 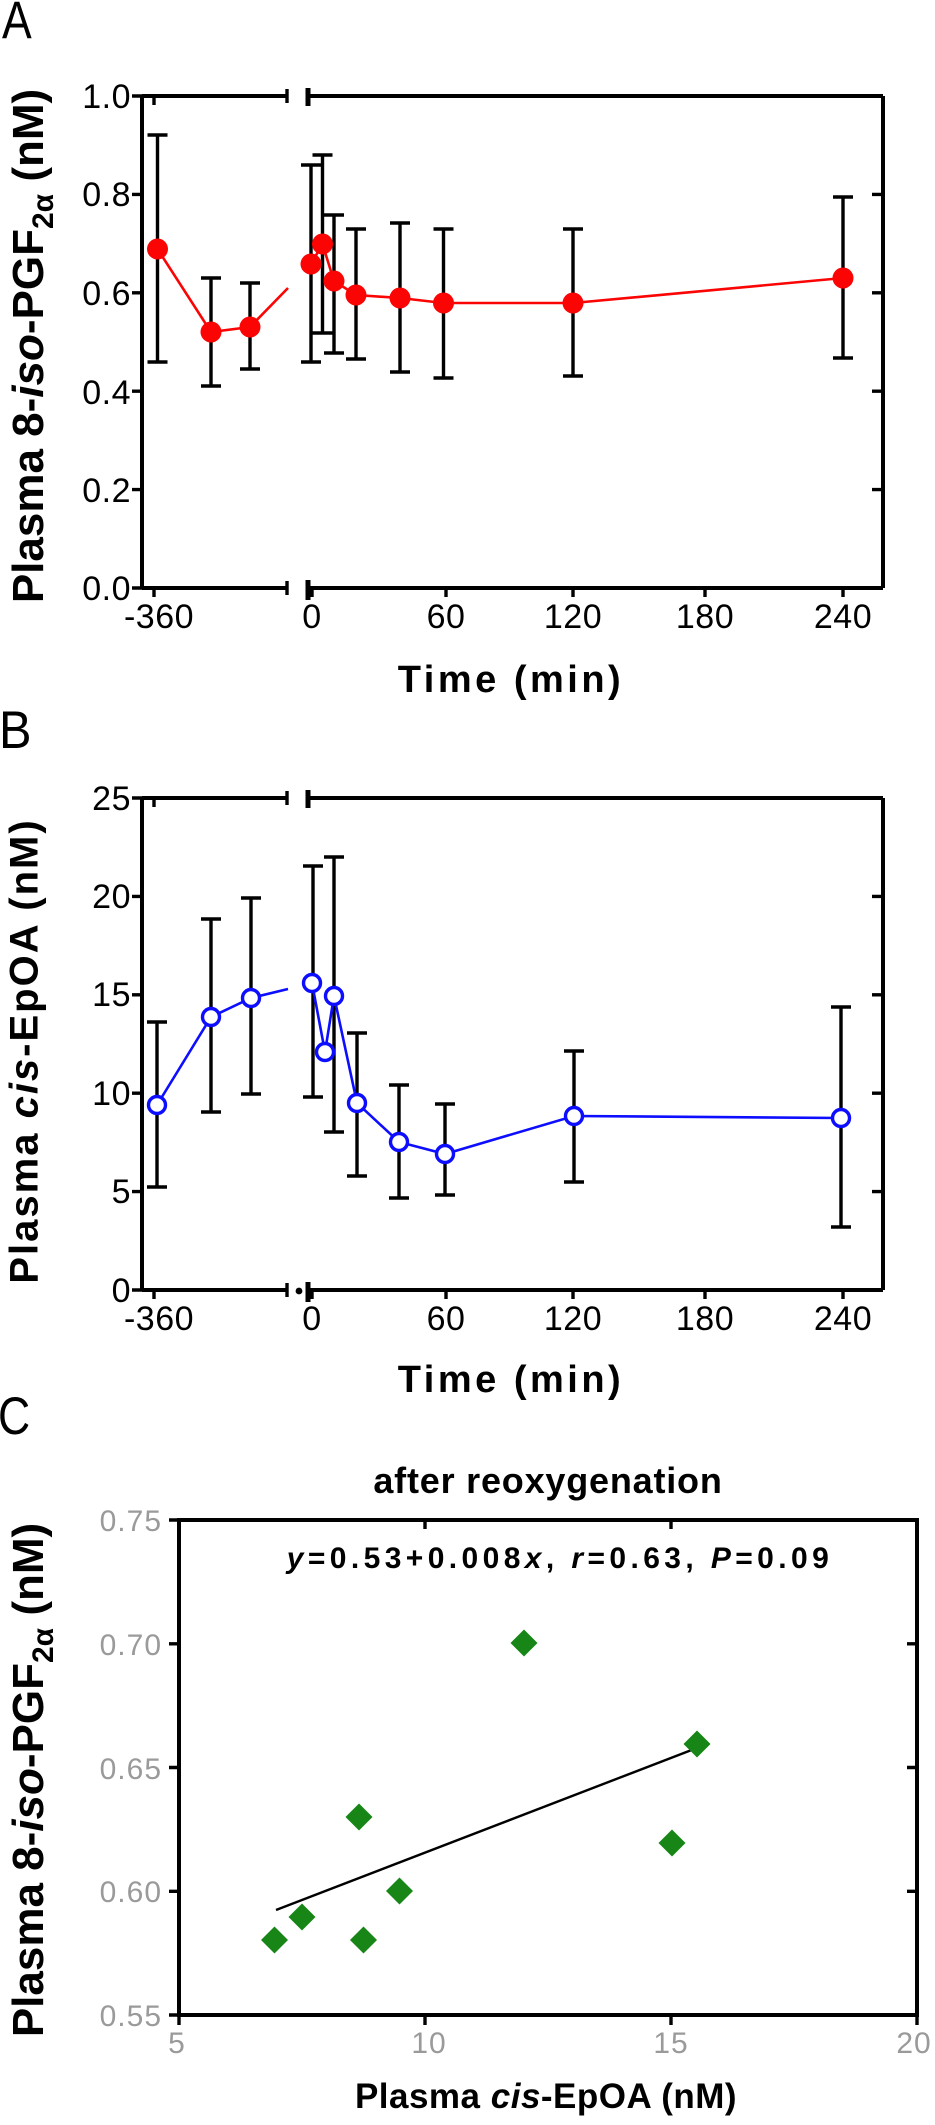 What do you see at coordinates (547, 1480) in the screenshot?
I see `svg-text: after reoxygenation` at bounding box center [547, 1480].